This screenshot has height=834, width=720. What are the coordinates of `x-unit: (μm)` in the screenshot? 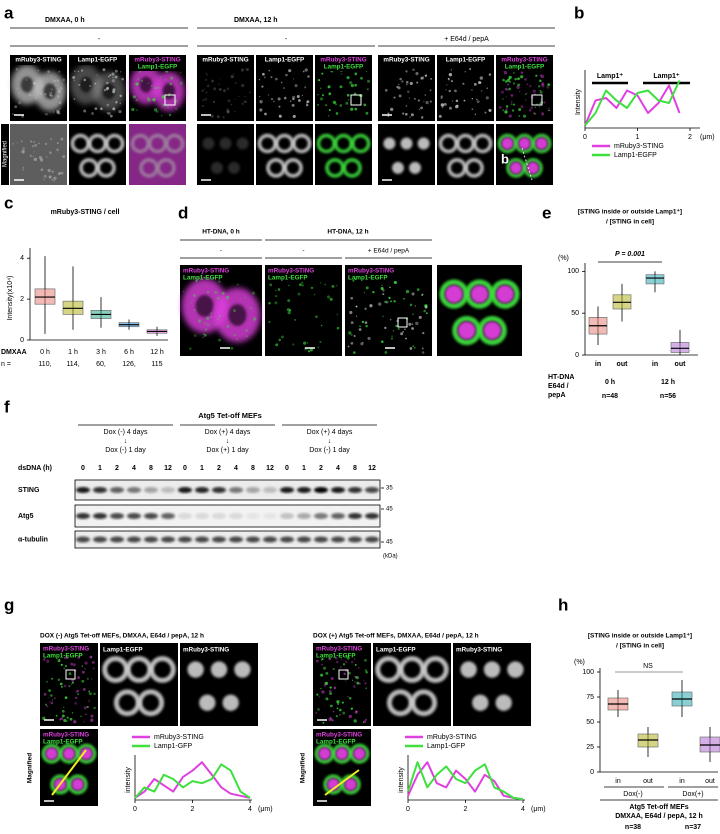 It's located at (707, 137).